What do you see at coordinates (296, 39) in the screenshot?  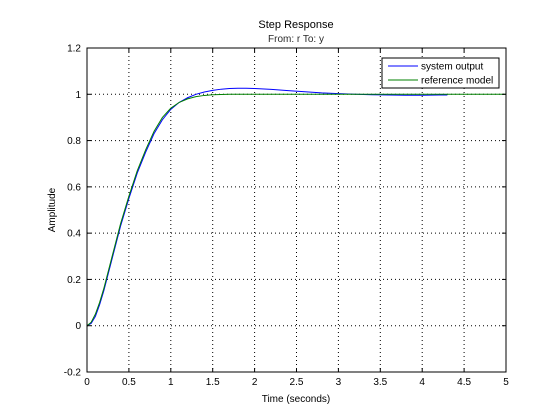 I see `chart-subtitle: From: r To: y` at bounding box center [296, 39].